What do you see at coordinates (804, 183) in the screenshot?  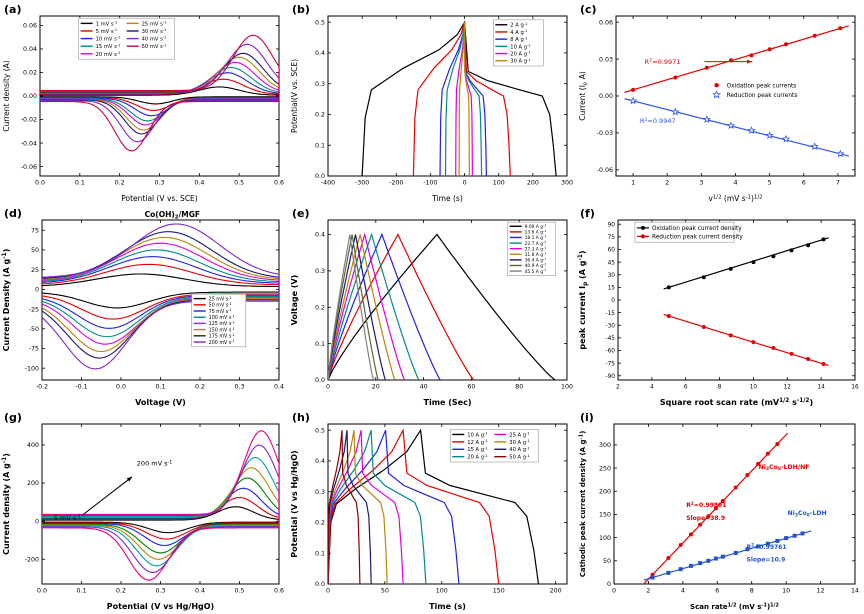 I see `svg-text: 6` at bounding box center [804, 183].